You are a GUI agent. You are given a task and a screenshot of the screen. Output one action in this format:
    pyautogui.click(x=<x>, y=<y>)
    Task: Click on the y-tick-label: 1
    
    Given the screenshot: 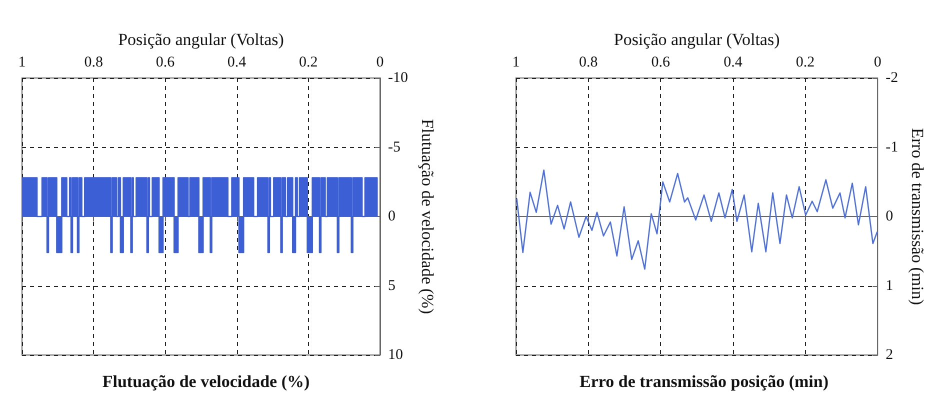 What is the action you would take?
    pyautogui.click(x=890, y=286)
    